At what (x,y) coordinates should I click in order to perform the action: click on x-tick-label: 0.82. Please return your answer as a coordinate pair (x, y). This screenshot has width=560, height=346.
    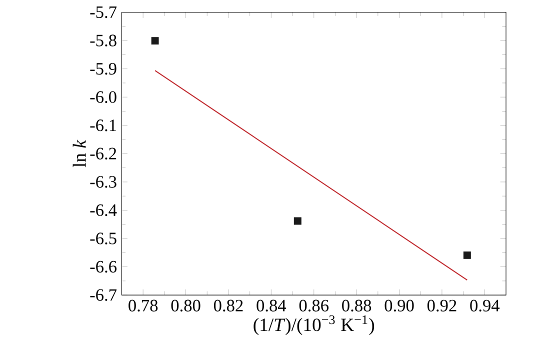
    Looking at the image, I should click on (228, 306).